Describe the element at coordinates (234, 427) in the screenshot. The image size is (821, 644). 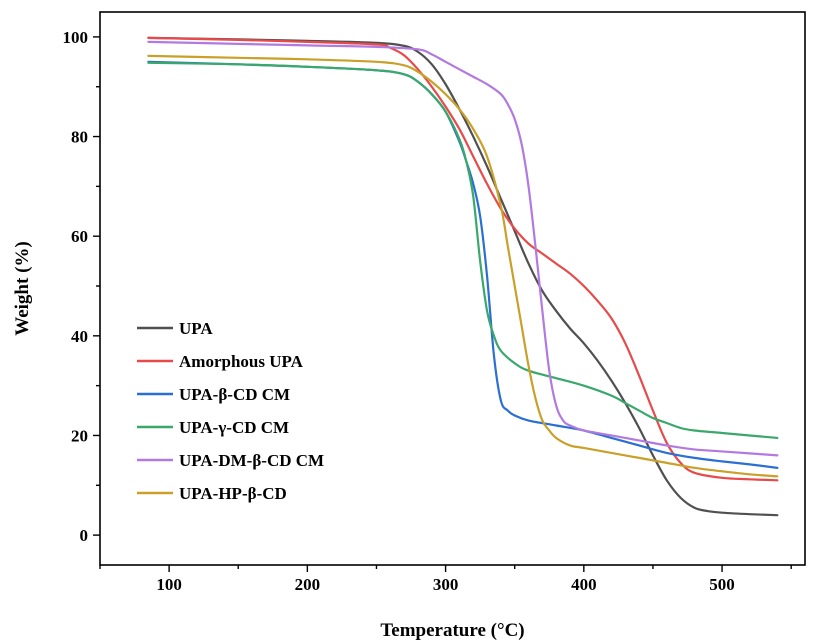
I see `legend-label: UPA-γ-CD CM` at that location.